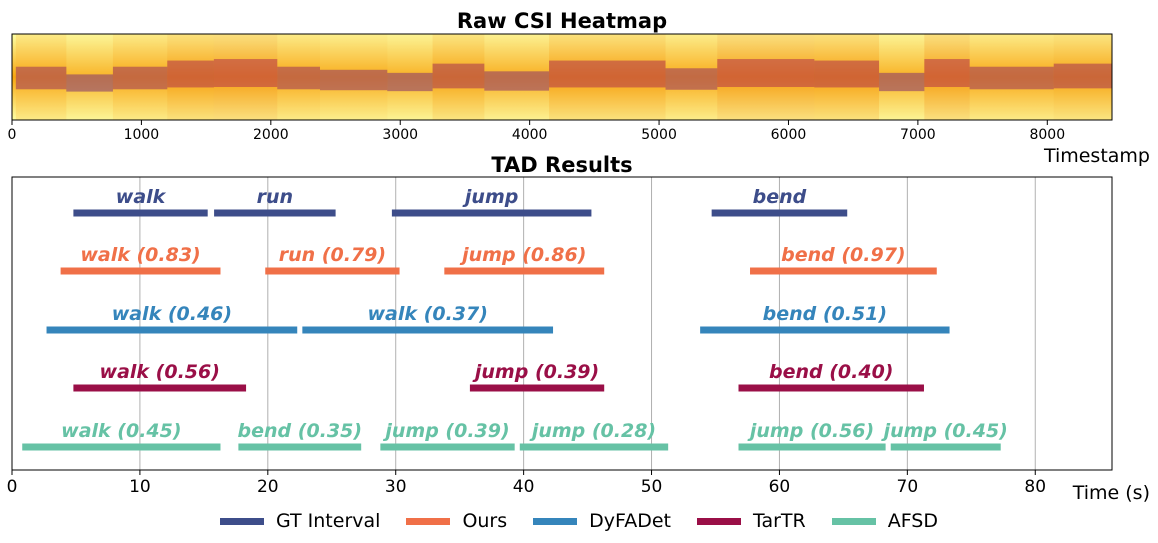 This screenshot has width=1158, height=543. Describe the element at coordinates (779, 521) in the screenshot. I see `legend-label: TarTR` at that location.